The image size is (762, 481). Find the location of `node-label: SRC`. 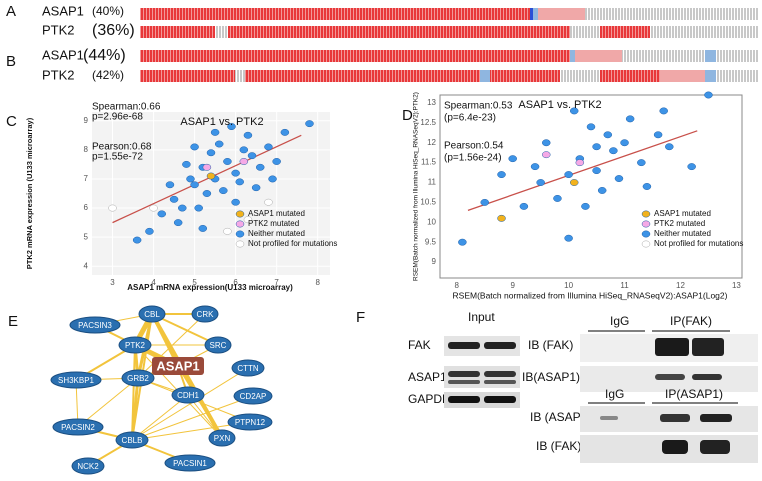

node-label: SRC is located at coordinates (218, 345).